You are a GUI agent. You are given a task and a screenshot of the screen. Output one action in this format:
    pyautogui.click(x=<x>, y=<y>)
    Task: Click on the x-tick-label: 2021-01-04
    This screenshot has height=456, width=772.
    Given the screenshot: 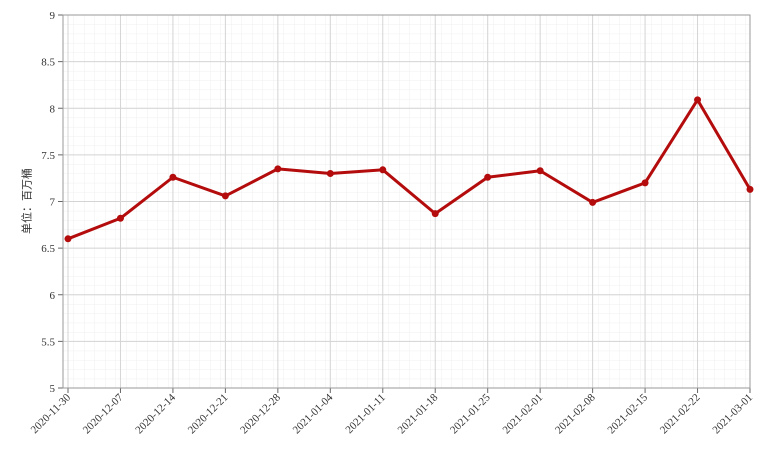 What is the action you would take?
    pyautogui.click(x=313, y=413)
    